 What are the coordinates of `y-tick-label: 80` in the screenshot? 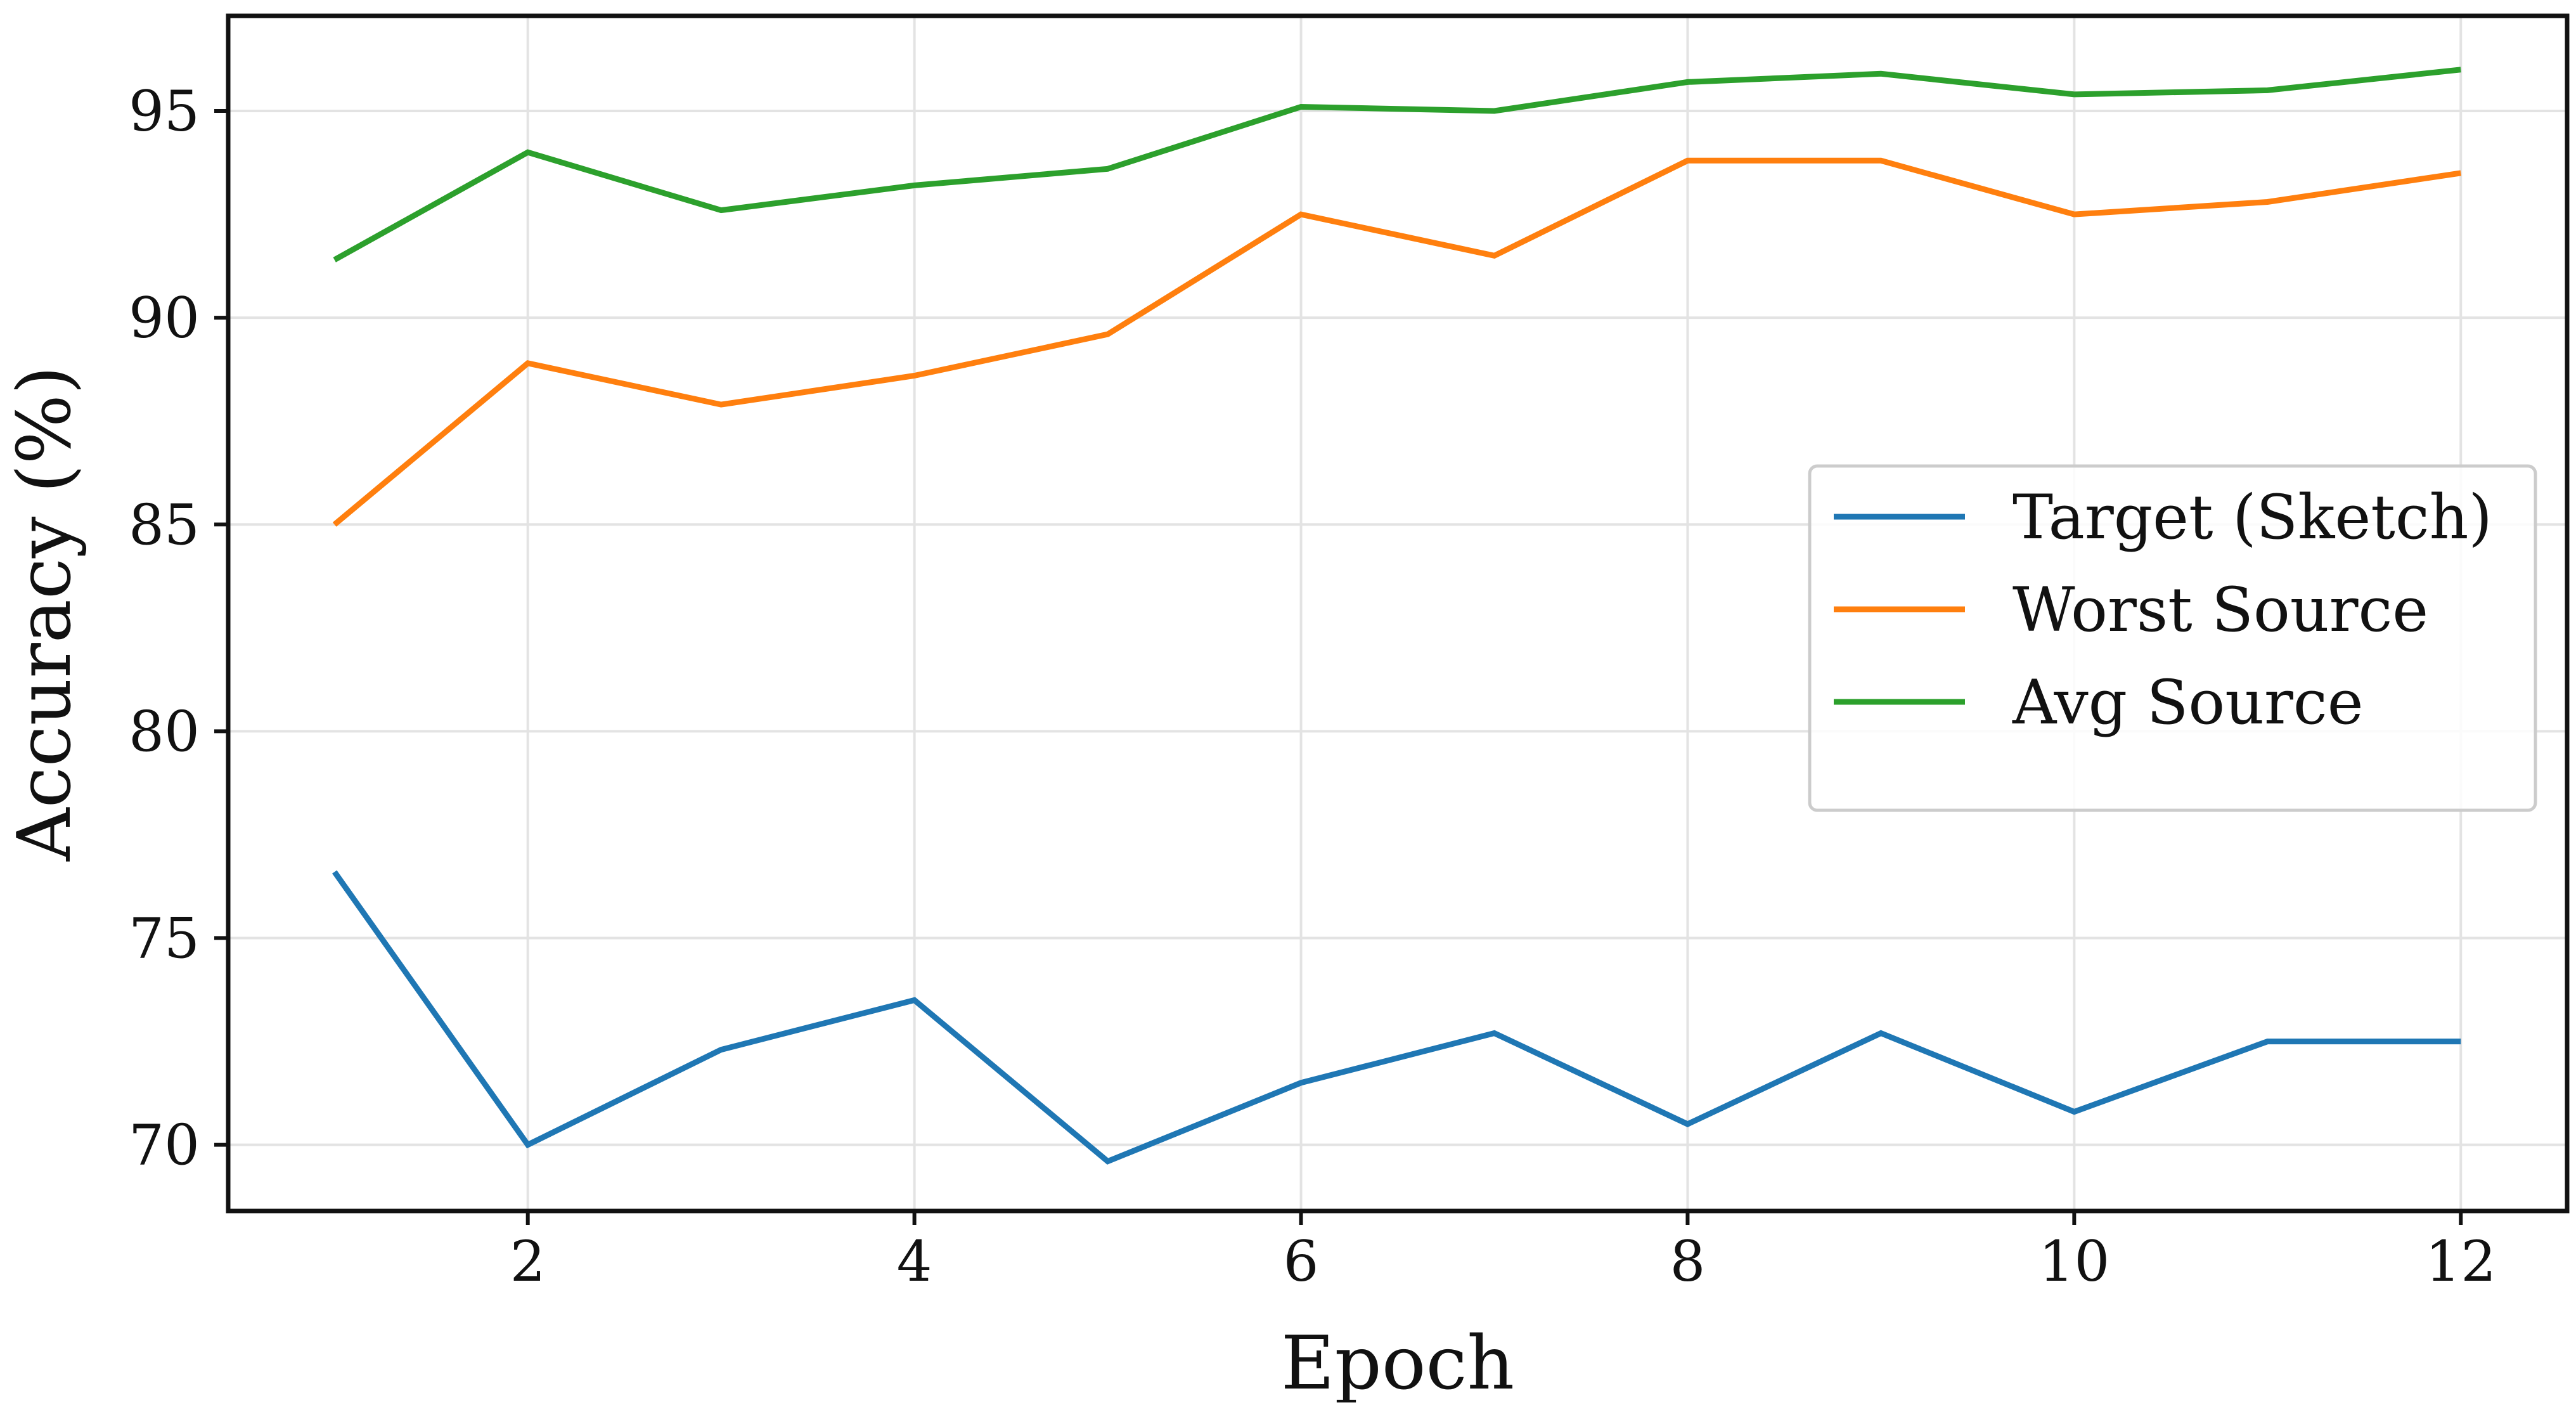 It's located at (164, 731).